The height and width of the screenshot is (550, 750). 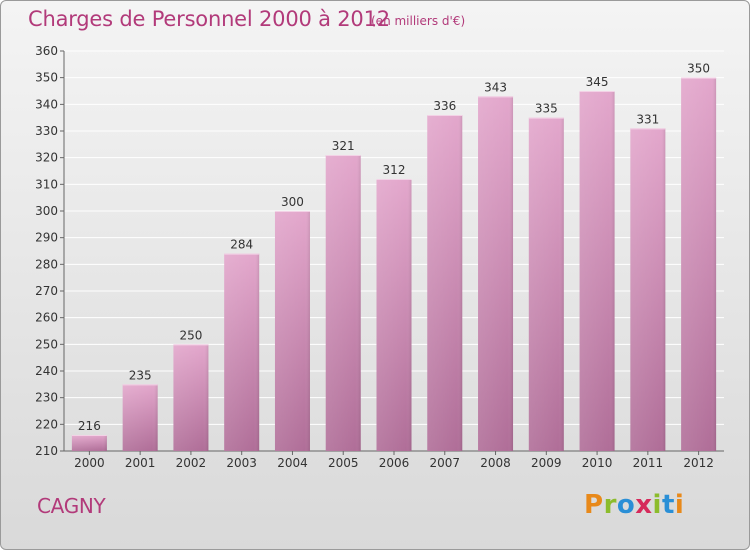 I want to click on value-label: 343, so click(x=495, y=87).